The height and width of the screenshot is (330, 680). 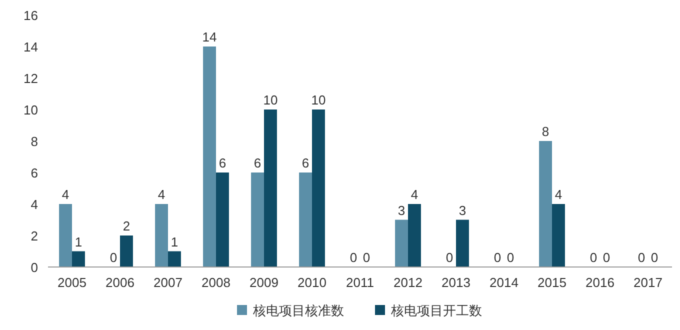 I want to click on x-tick-label: 2013, so click(x=456, y=282).